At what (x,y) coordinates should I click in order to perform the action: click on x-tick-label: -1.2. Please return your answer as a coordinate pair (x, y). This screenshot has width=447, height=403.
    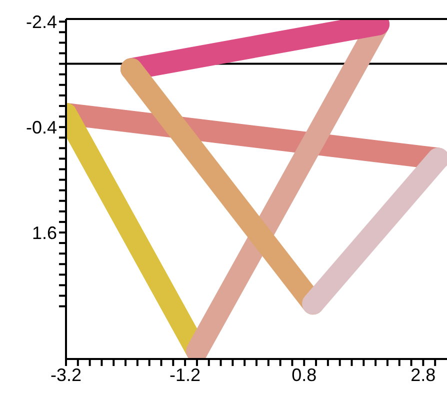
    Looking at the image, I should click on (185, 374).